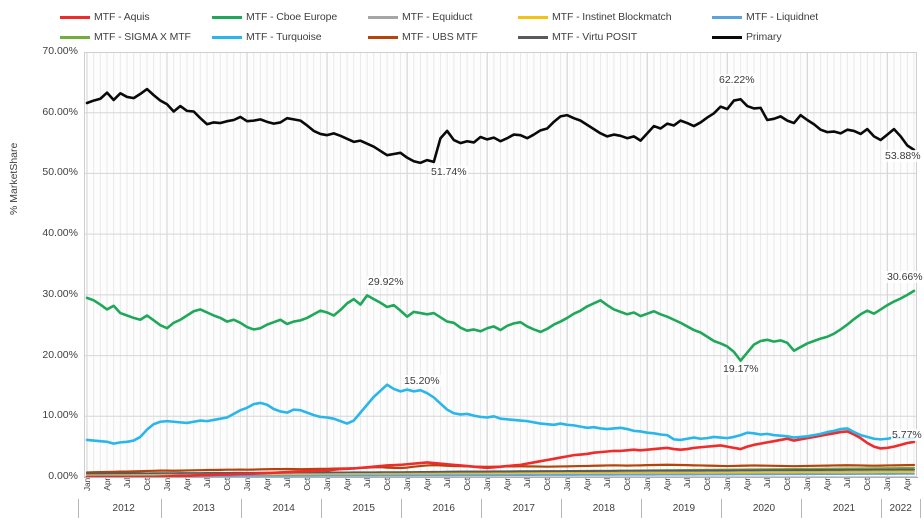 This screenshot has height=520, width=924. I want to click on x-axis-year-label: 2017, so click(523, 508).